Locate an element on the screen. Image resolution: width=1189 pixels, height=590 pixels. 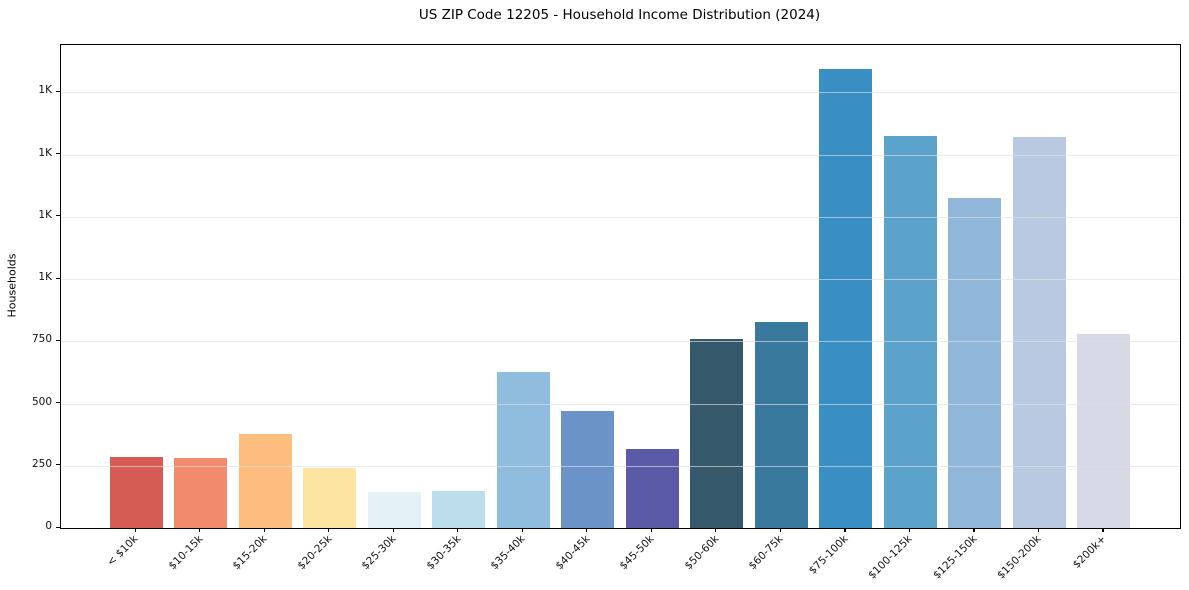
y-tick-label: 0 is located at coordinates (48, 526).